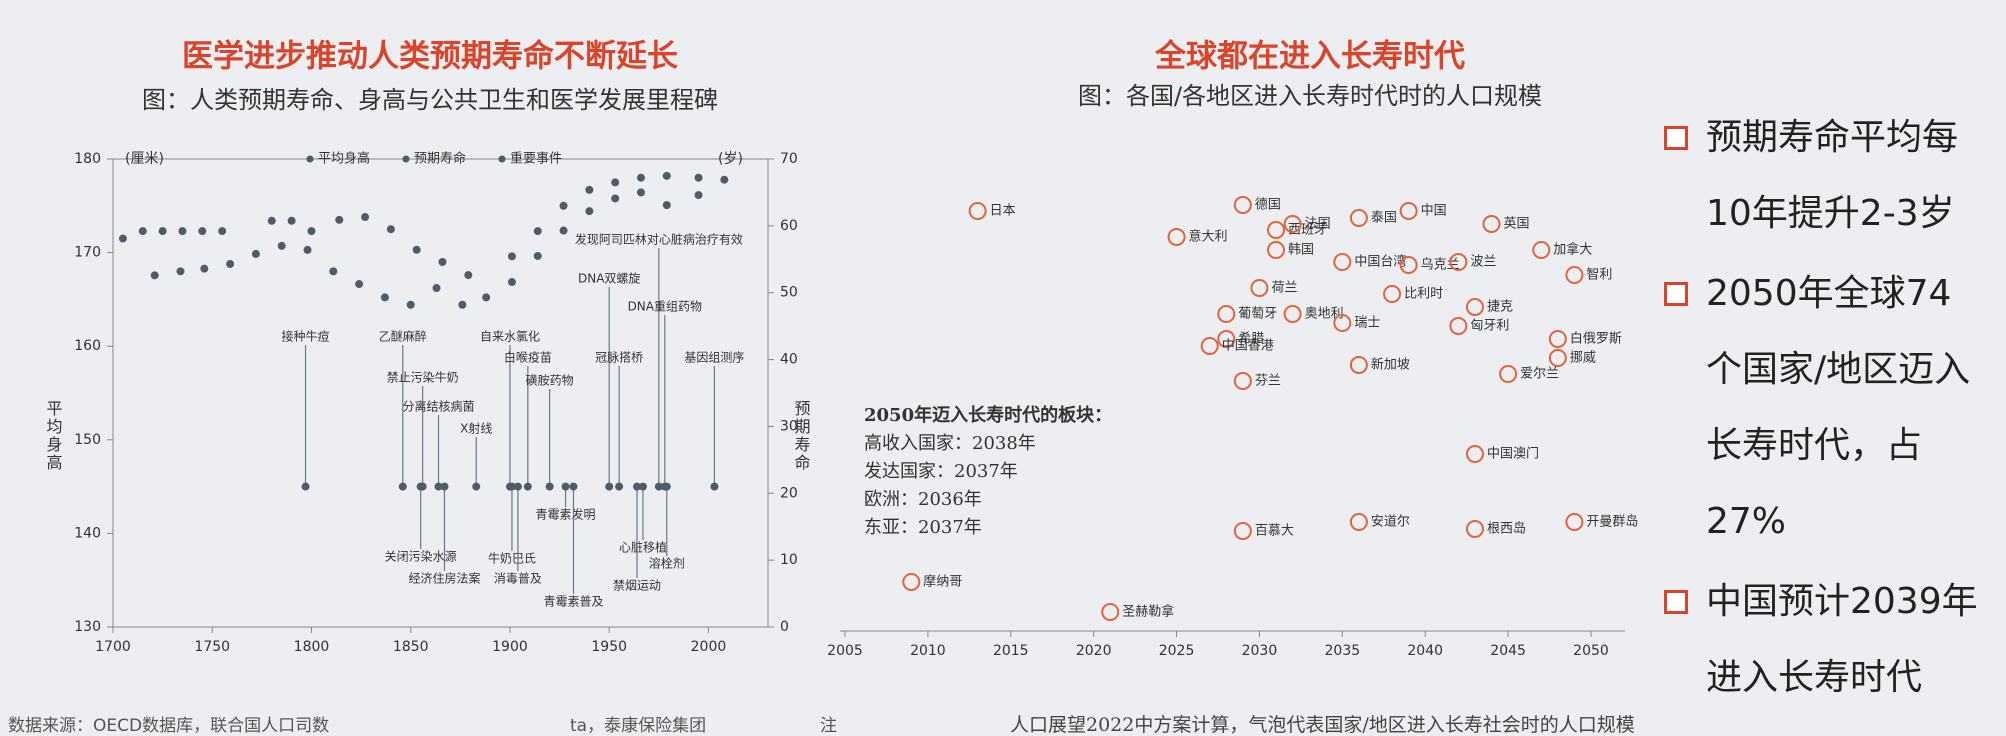  Describe the element at coordinates (1612, 522) in the screenshot. I see `bubble-label: 开曼群岛` at that location.